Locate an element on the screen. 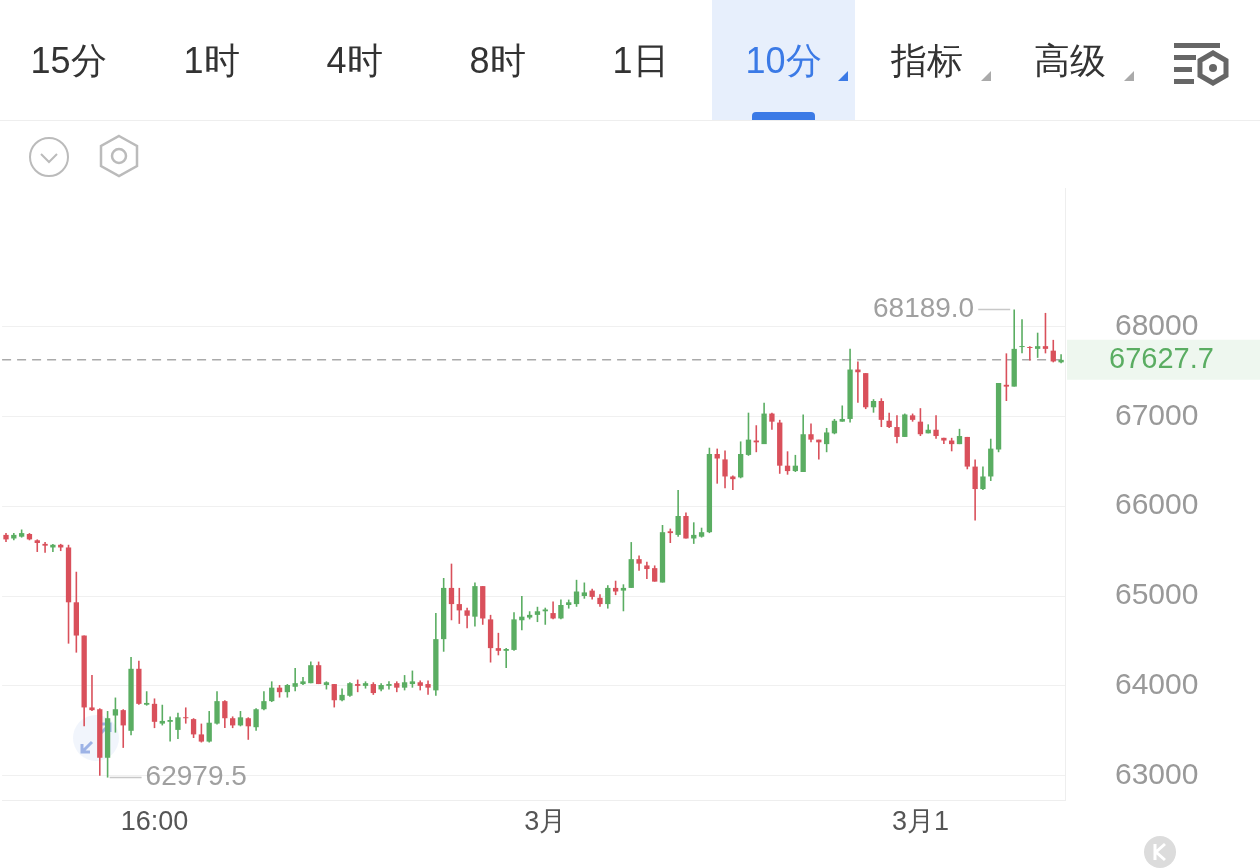  y-tick-label: 64000 is located at coordinates (1157, 684).